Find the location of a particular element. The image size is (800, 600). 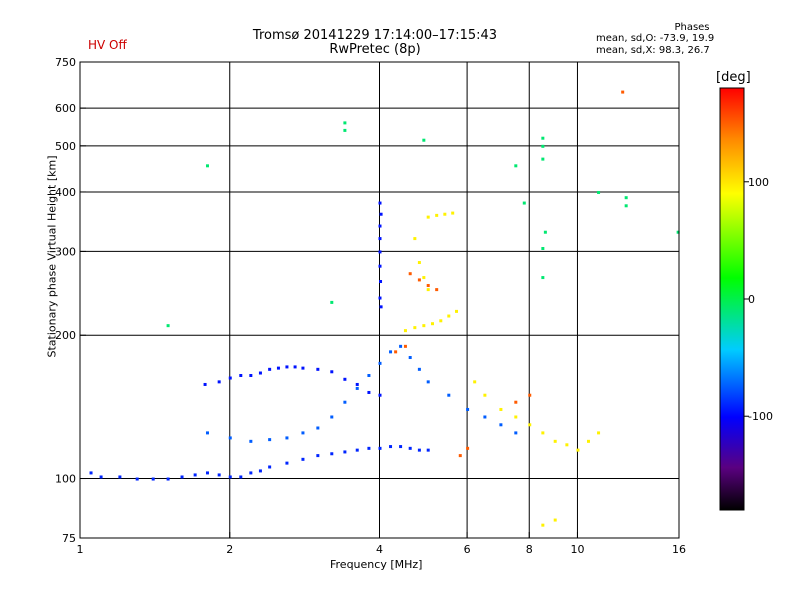

phases-heading: Phases is located at coordinates (692, 27).